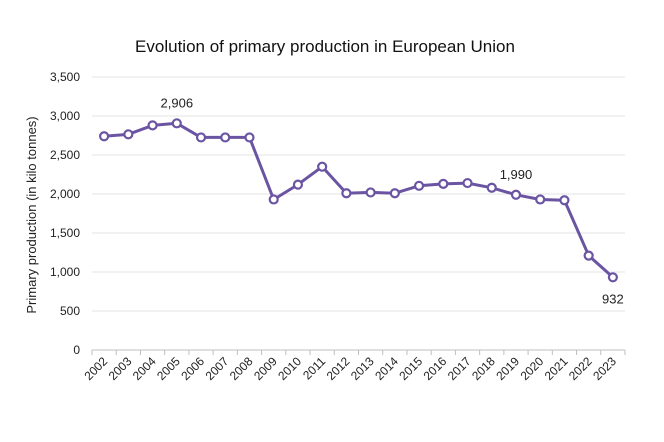 This screenshot has width=664, height=442. What do you see at coordinates (76, 350) in the screenshot?
I see `y-tick-label: 0` at bounding box center [76, 350].